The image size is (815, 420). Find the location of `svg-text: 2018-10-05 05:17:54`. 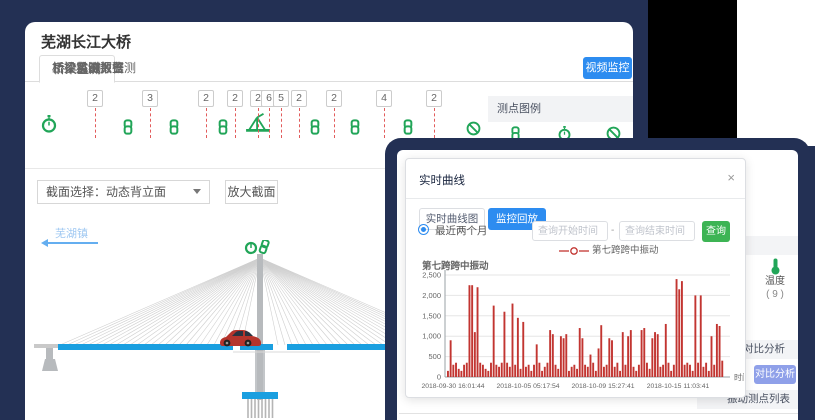

svg-text: 2018-10-05 05:17:54 is located at coordinates (527, 386).